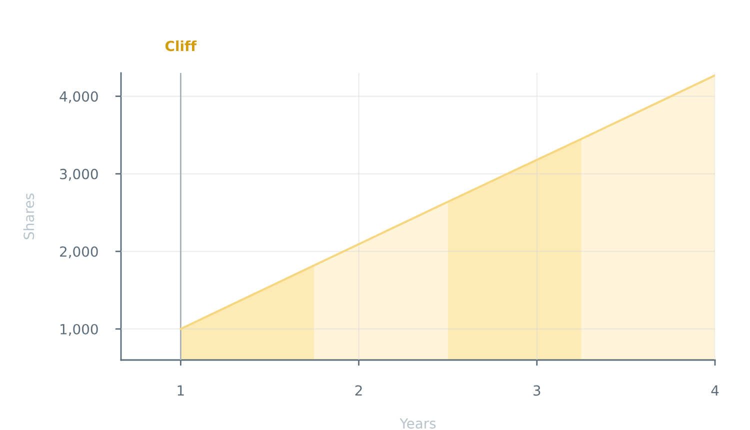 Image resolution: width=750 pixels, height=430 pixels. I want to click on y-tick-label: 4,000, so click(79, 97).